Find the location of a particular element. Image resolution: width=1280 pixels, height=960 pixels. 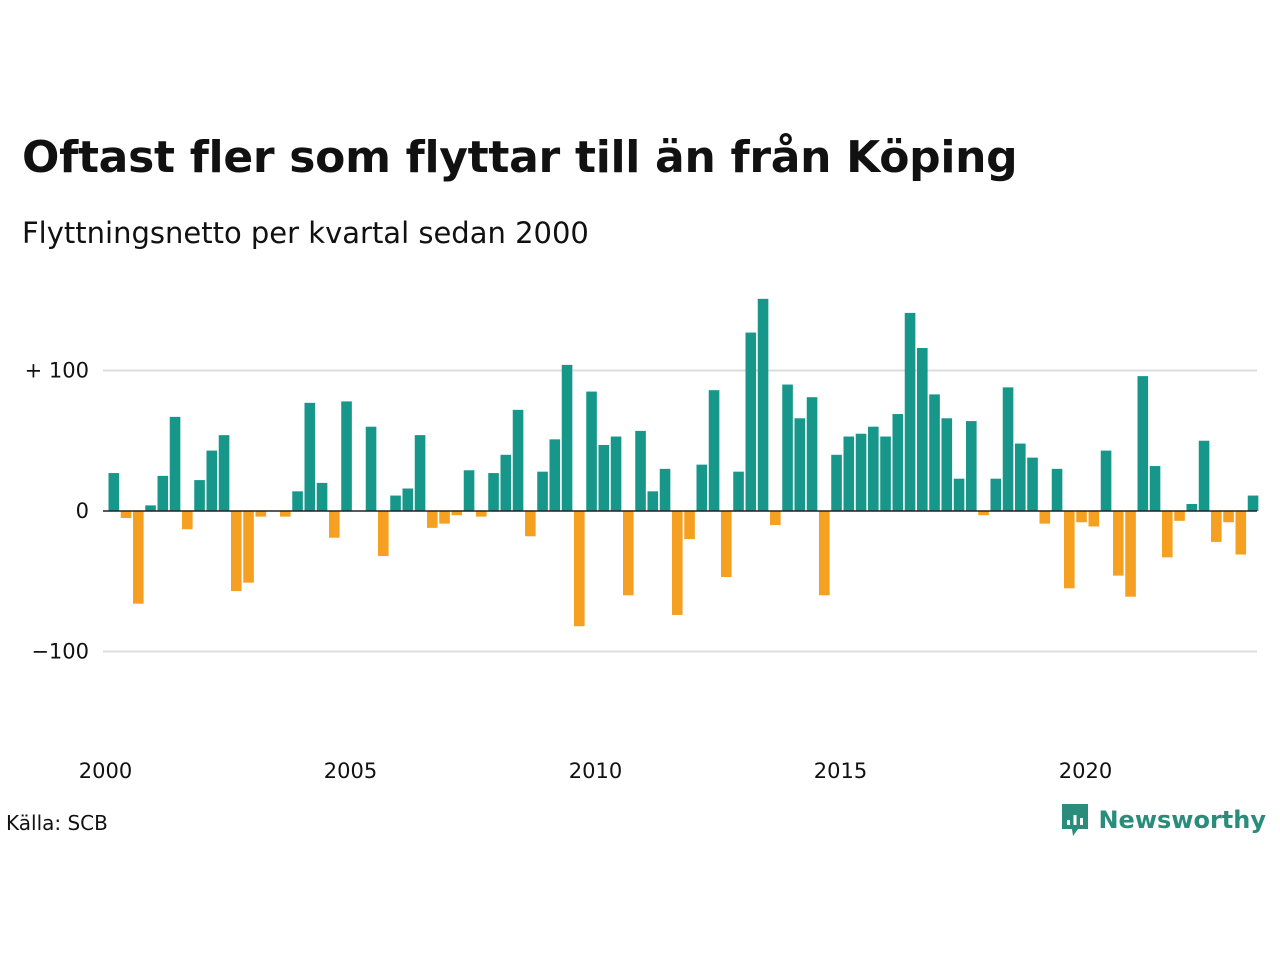

y-tick-label: 0 is located at coordinates (82, 511).